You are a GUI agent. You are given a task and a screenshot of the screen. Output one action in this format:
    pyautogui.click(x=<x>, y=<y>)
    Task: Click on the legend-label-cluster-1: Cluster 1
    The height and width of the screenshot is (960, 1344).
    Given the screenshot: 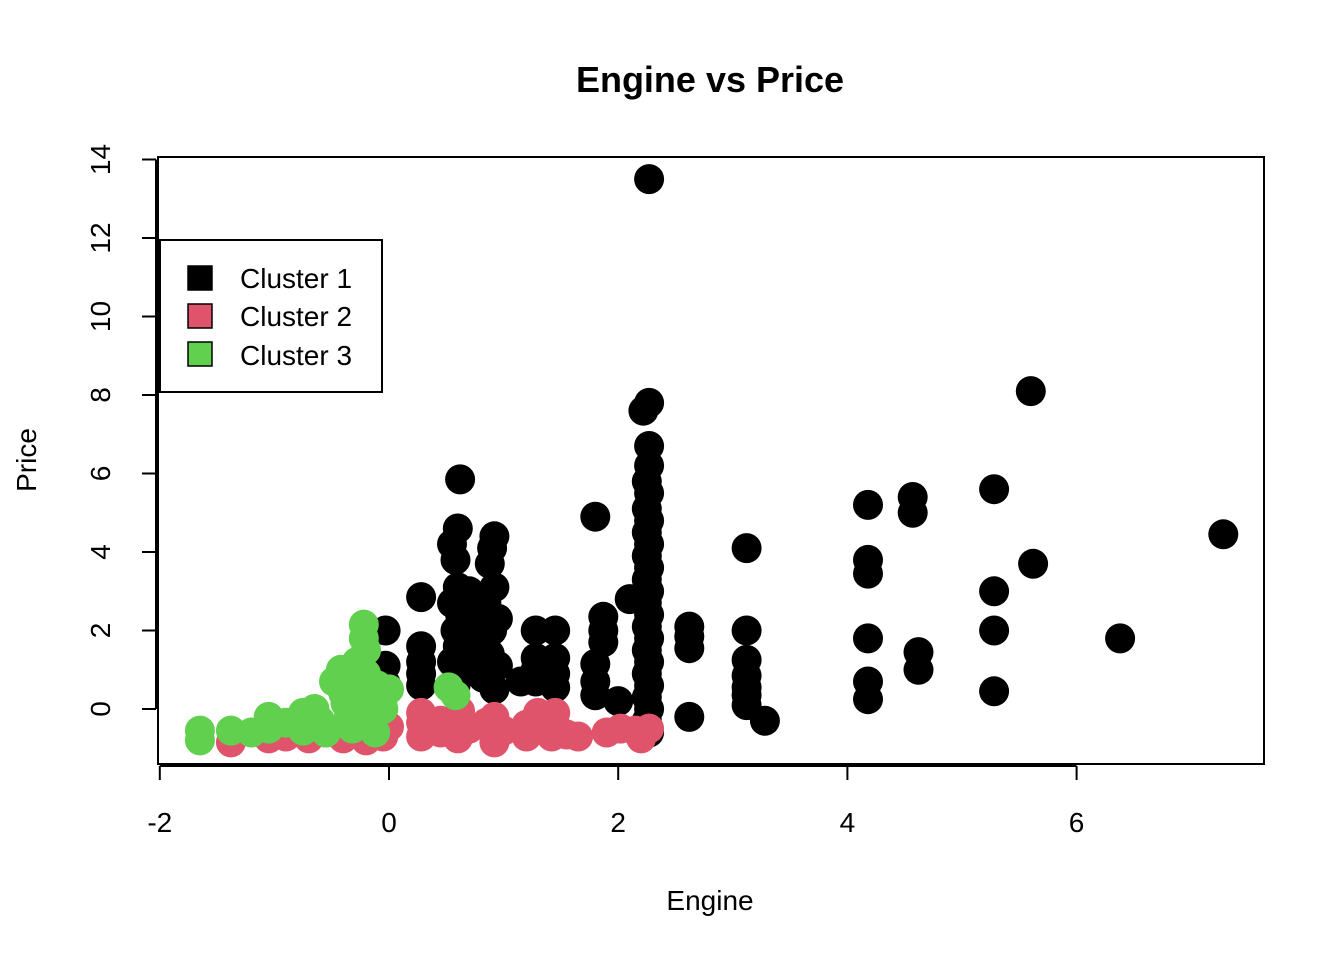 What is the action you would take?
    pyautogui.click(x=296, y=278)
    